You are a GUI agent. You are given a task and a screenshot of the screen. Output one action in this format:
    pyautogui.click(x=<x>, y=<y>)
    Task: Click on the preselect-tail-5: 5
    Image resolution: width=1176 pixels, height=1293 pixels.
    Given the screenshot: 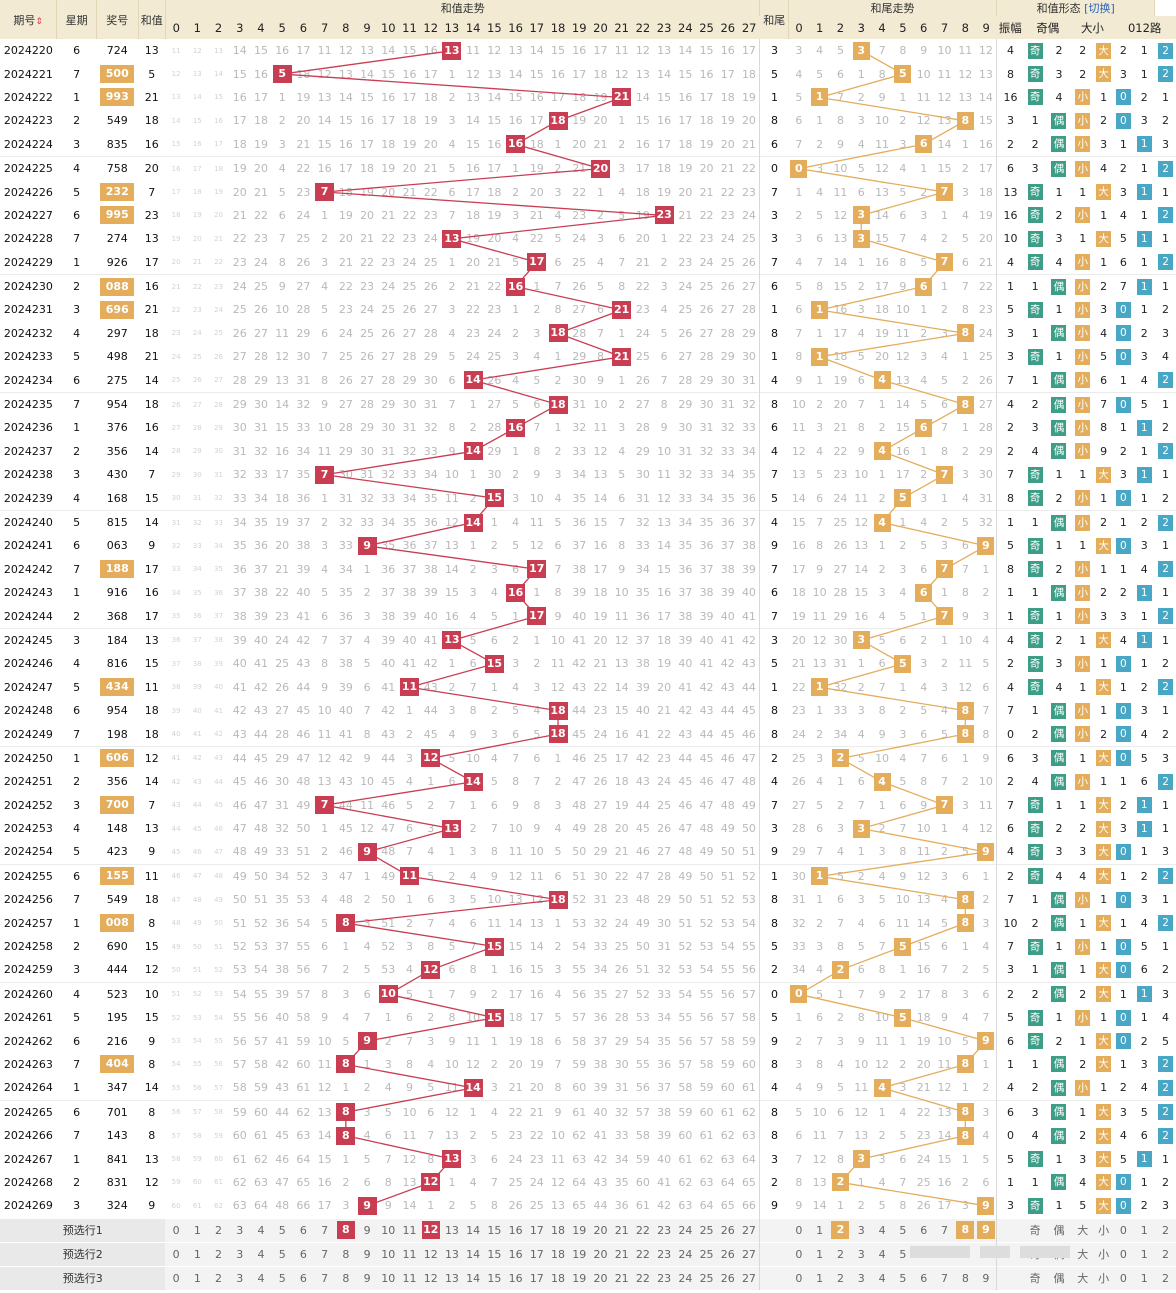 What is the action you would take?
    pyautogui.click(x=903, y=1254)
    